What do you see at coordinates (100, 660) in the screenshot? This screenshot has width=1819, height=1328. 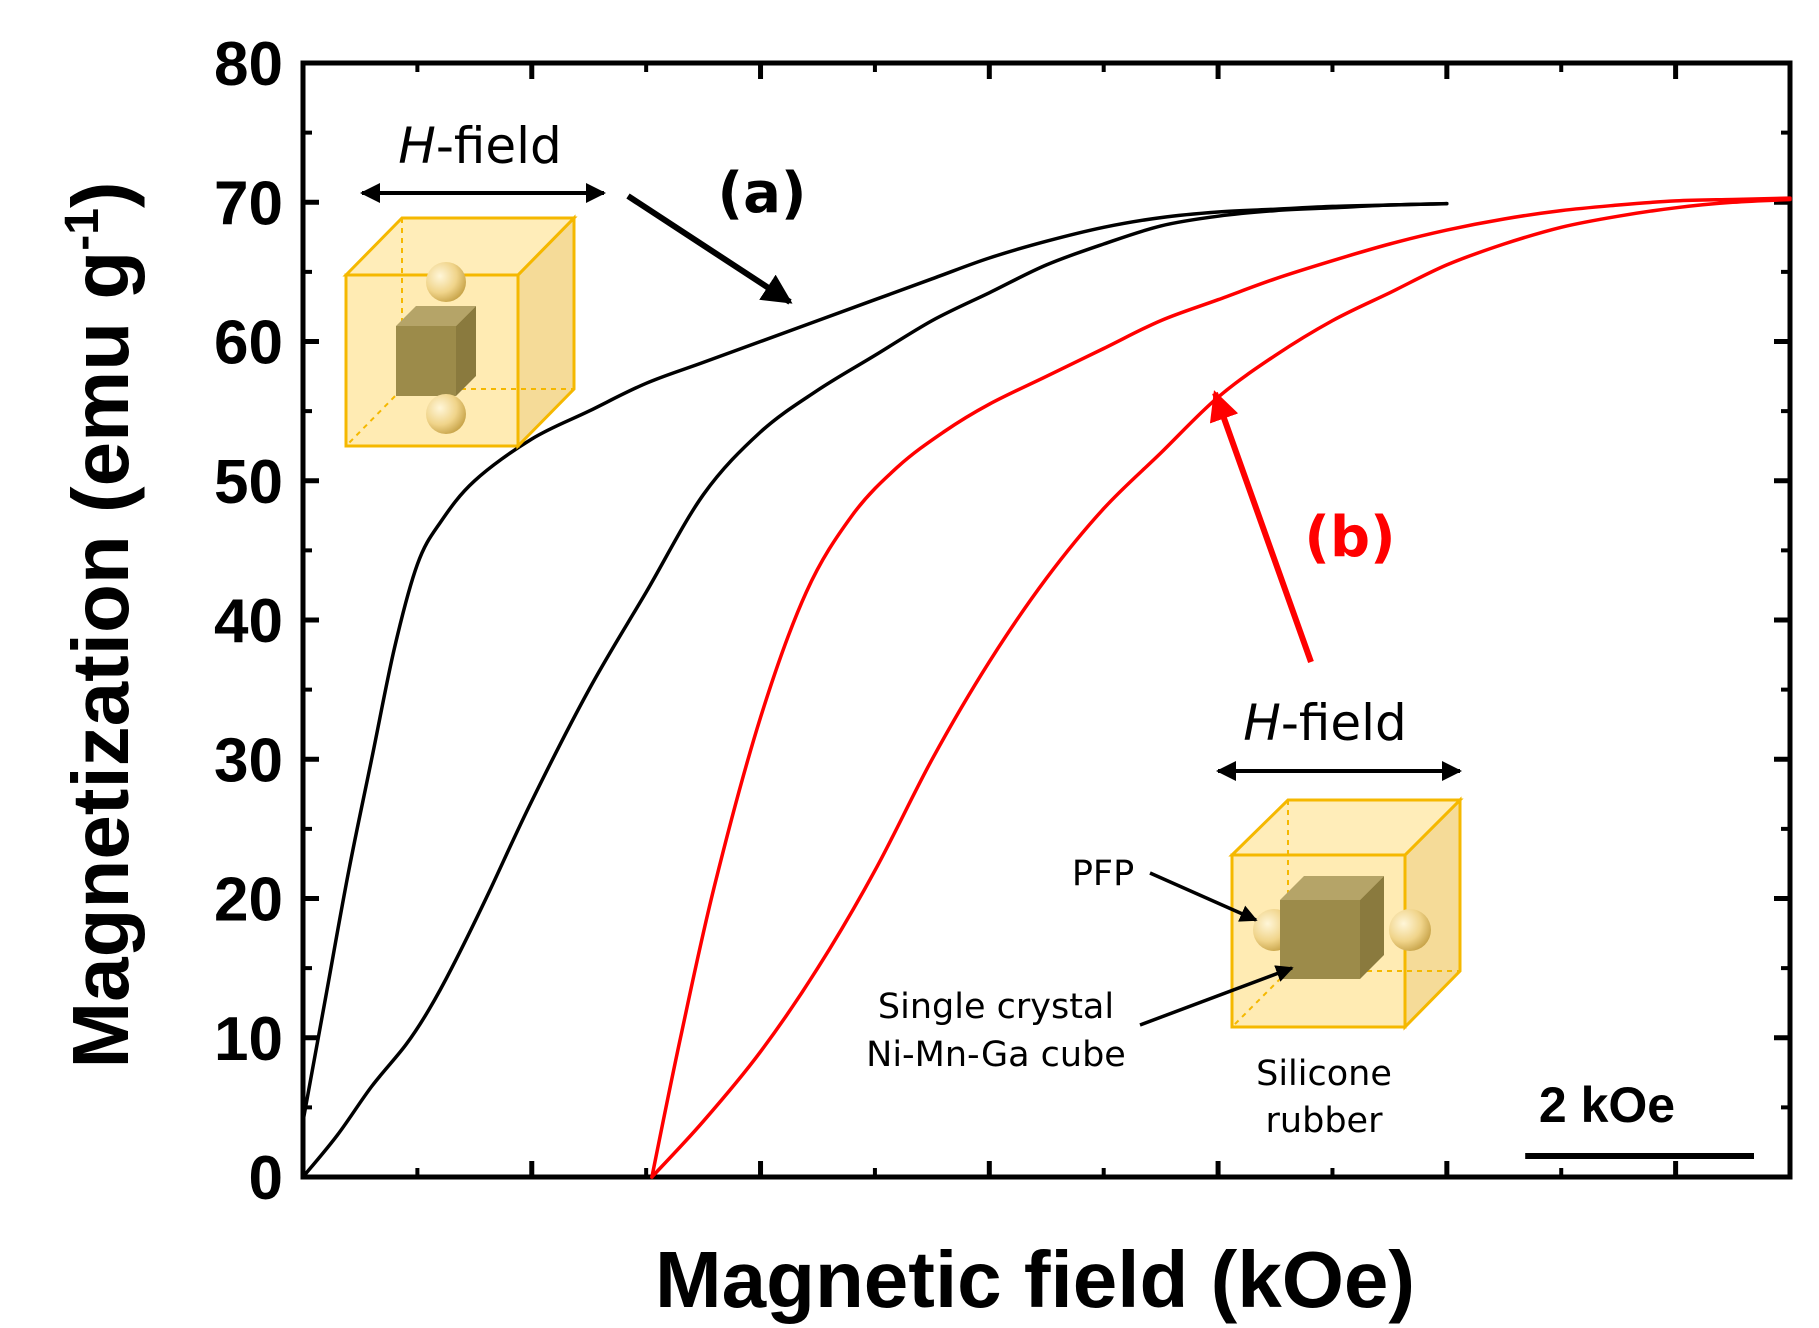 I see `y-axis-title-main: Magnetization (emu g` at bounding box center [100, 660].